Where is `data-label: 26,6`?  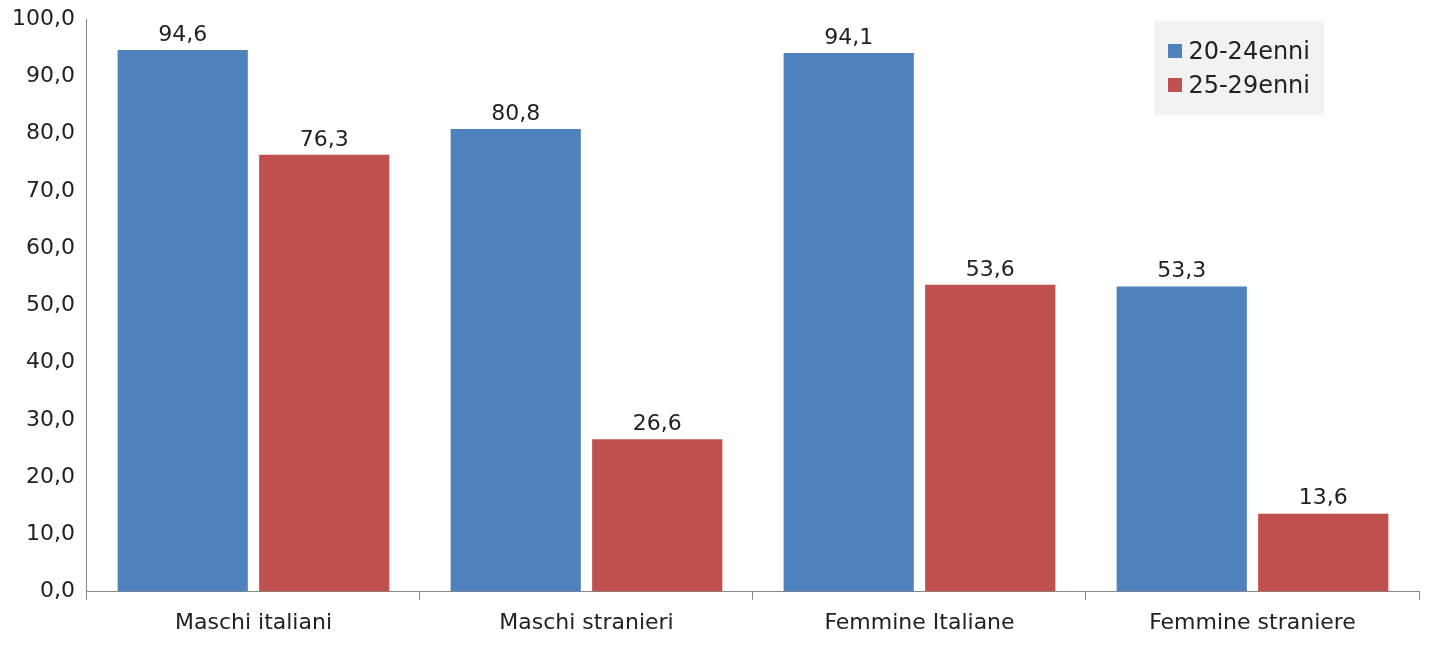 data-label: 26,6 is located at coordinates (657, 423).